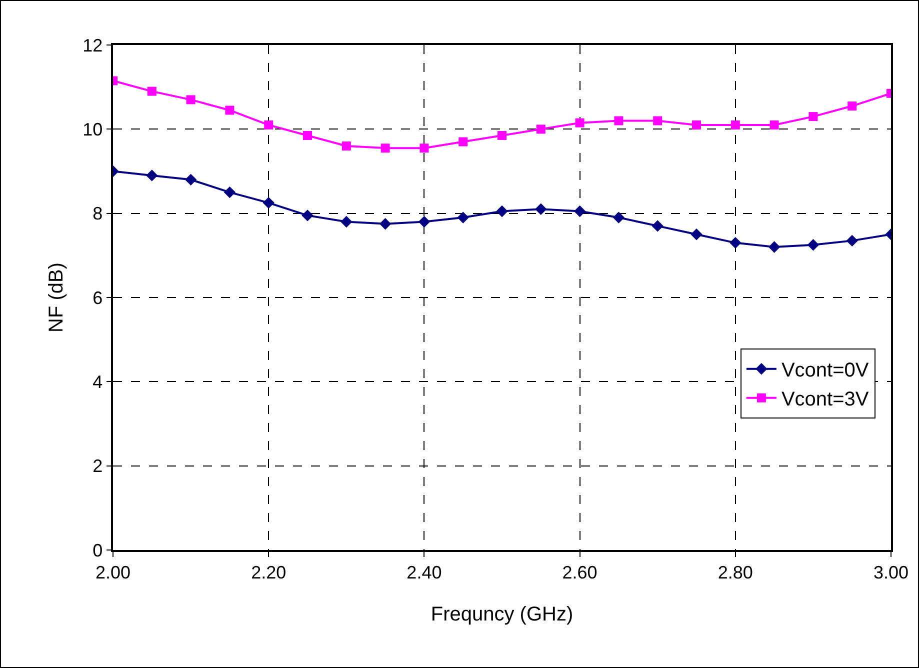 This screenshot has width=919, height=668. I want to click on legend-label: Vcont=0V, so click(825, 371).